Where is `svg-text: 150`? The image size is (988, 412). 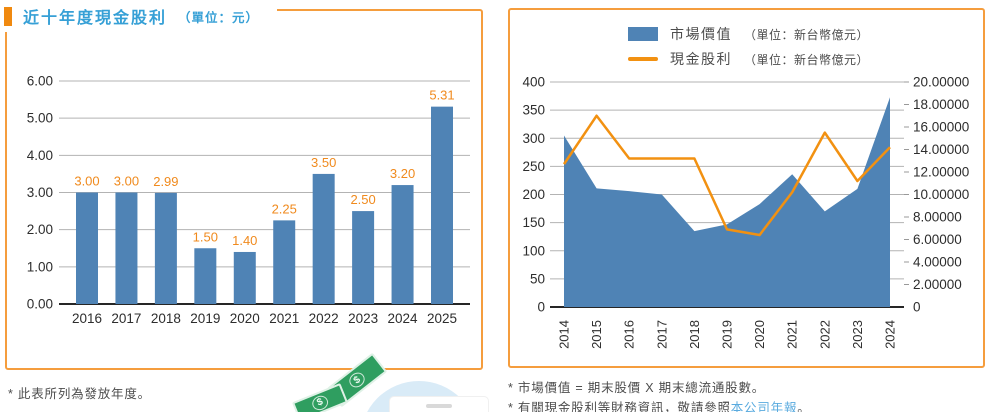 svg-text: 150 is located at coordinates (533, 222).